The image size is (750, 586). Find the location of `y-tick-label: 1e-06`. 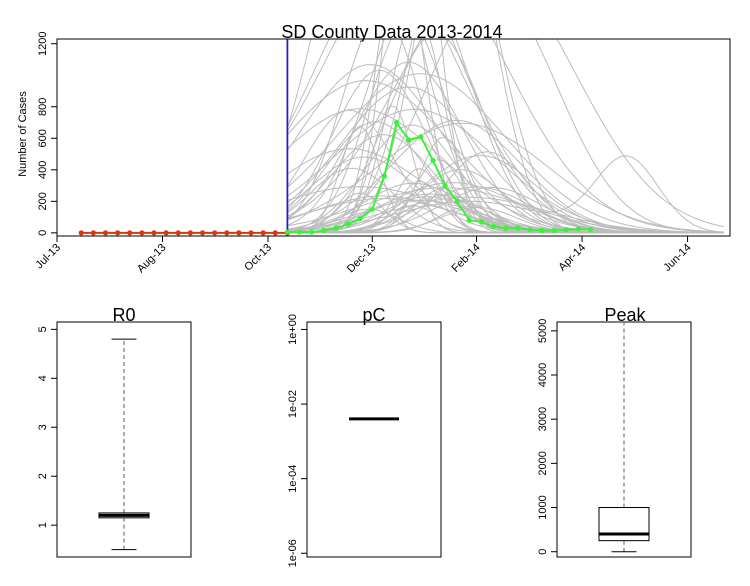

y-tick-label: 1e-06 is located at coordinates (293, 553).